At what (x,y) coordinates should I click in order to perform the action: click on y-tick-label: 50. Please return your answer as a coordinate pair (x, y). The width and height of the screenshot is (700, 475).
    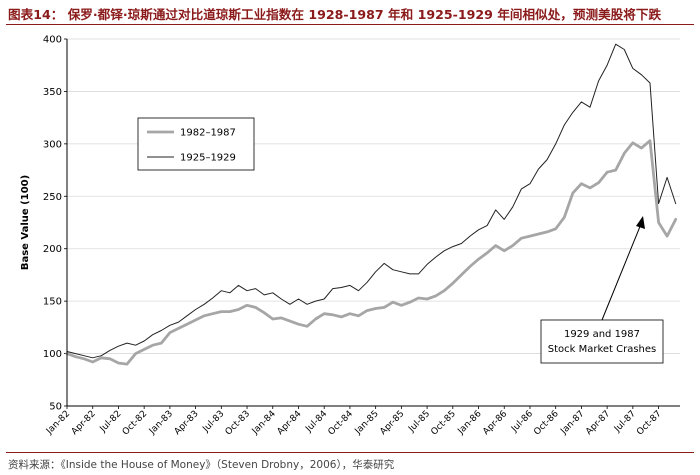
    Looking at the image, I should click on (55, 407).